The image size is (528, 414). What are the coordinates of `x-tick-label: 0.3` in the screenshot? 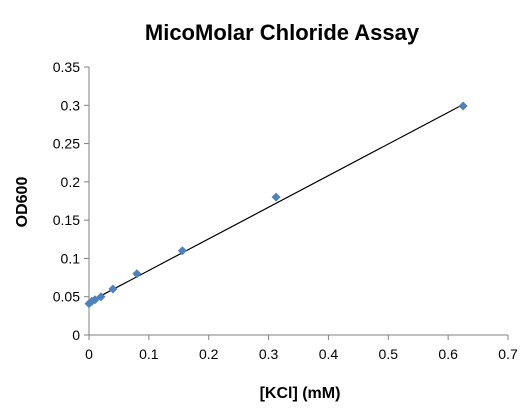 It's located at (269, 354).